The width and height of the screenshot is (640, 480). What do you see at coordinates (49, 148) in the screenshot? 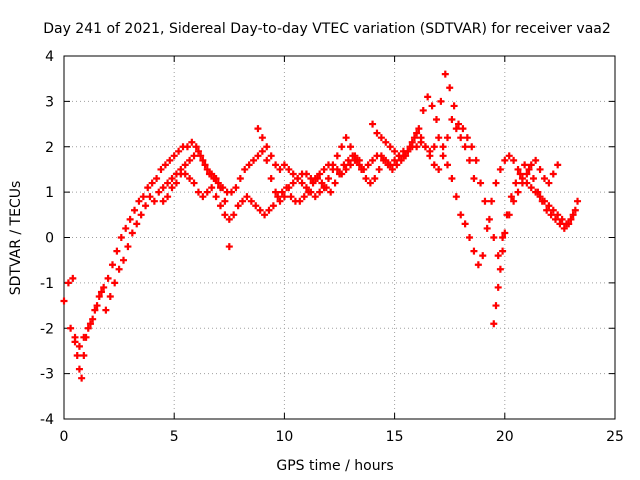
I see `y-tick-label: 2` at bounding box center [49, 148].